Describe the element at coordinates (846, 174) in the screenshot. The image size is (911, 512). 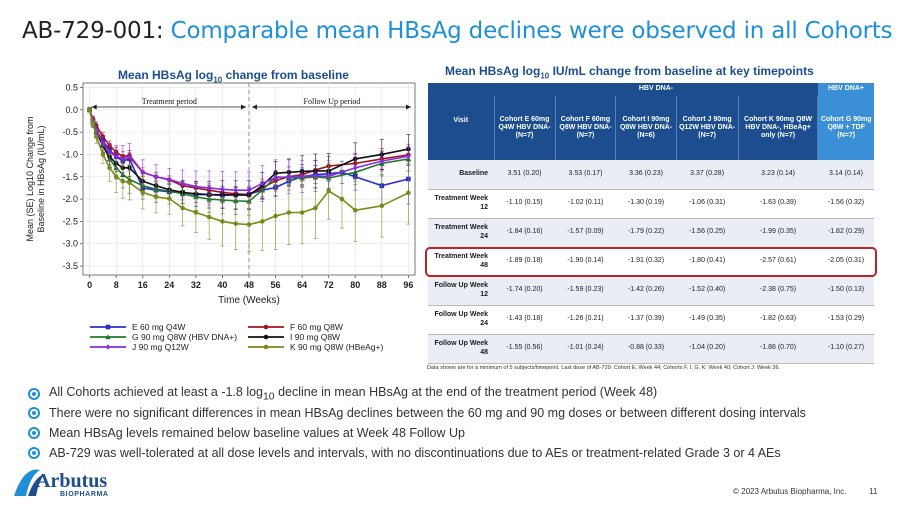
I see `table-cell: 3.14 (0.14)` at that location.